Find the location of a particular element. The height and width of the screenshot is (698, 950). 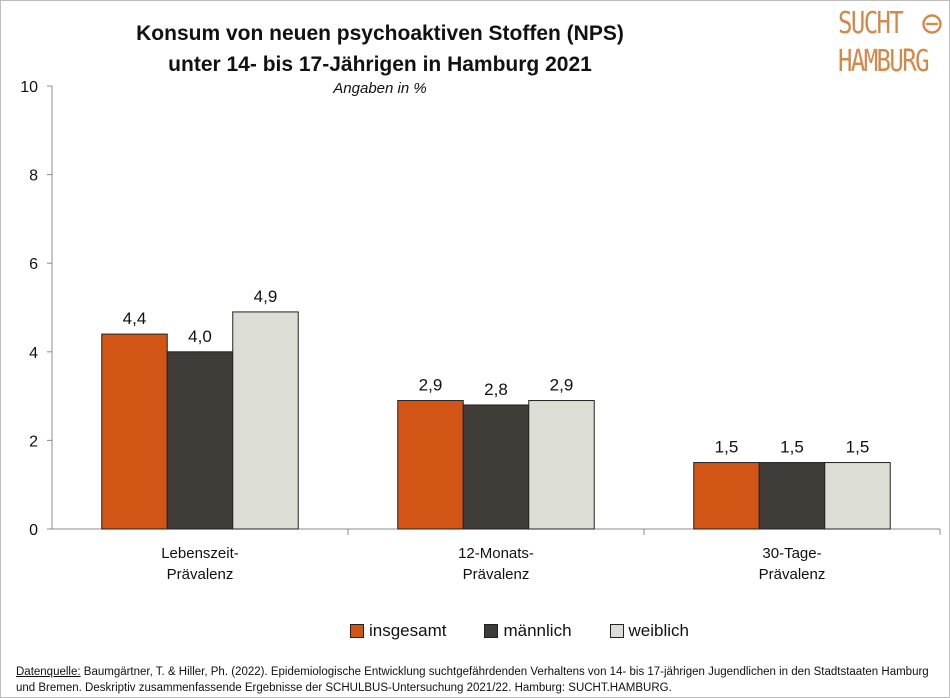

legend-item-insgesamt: insgesamt is located at coordinates (398, 631).